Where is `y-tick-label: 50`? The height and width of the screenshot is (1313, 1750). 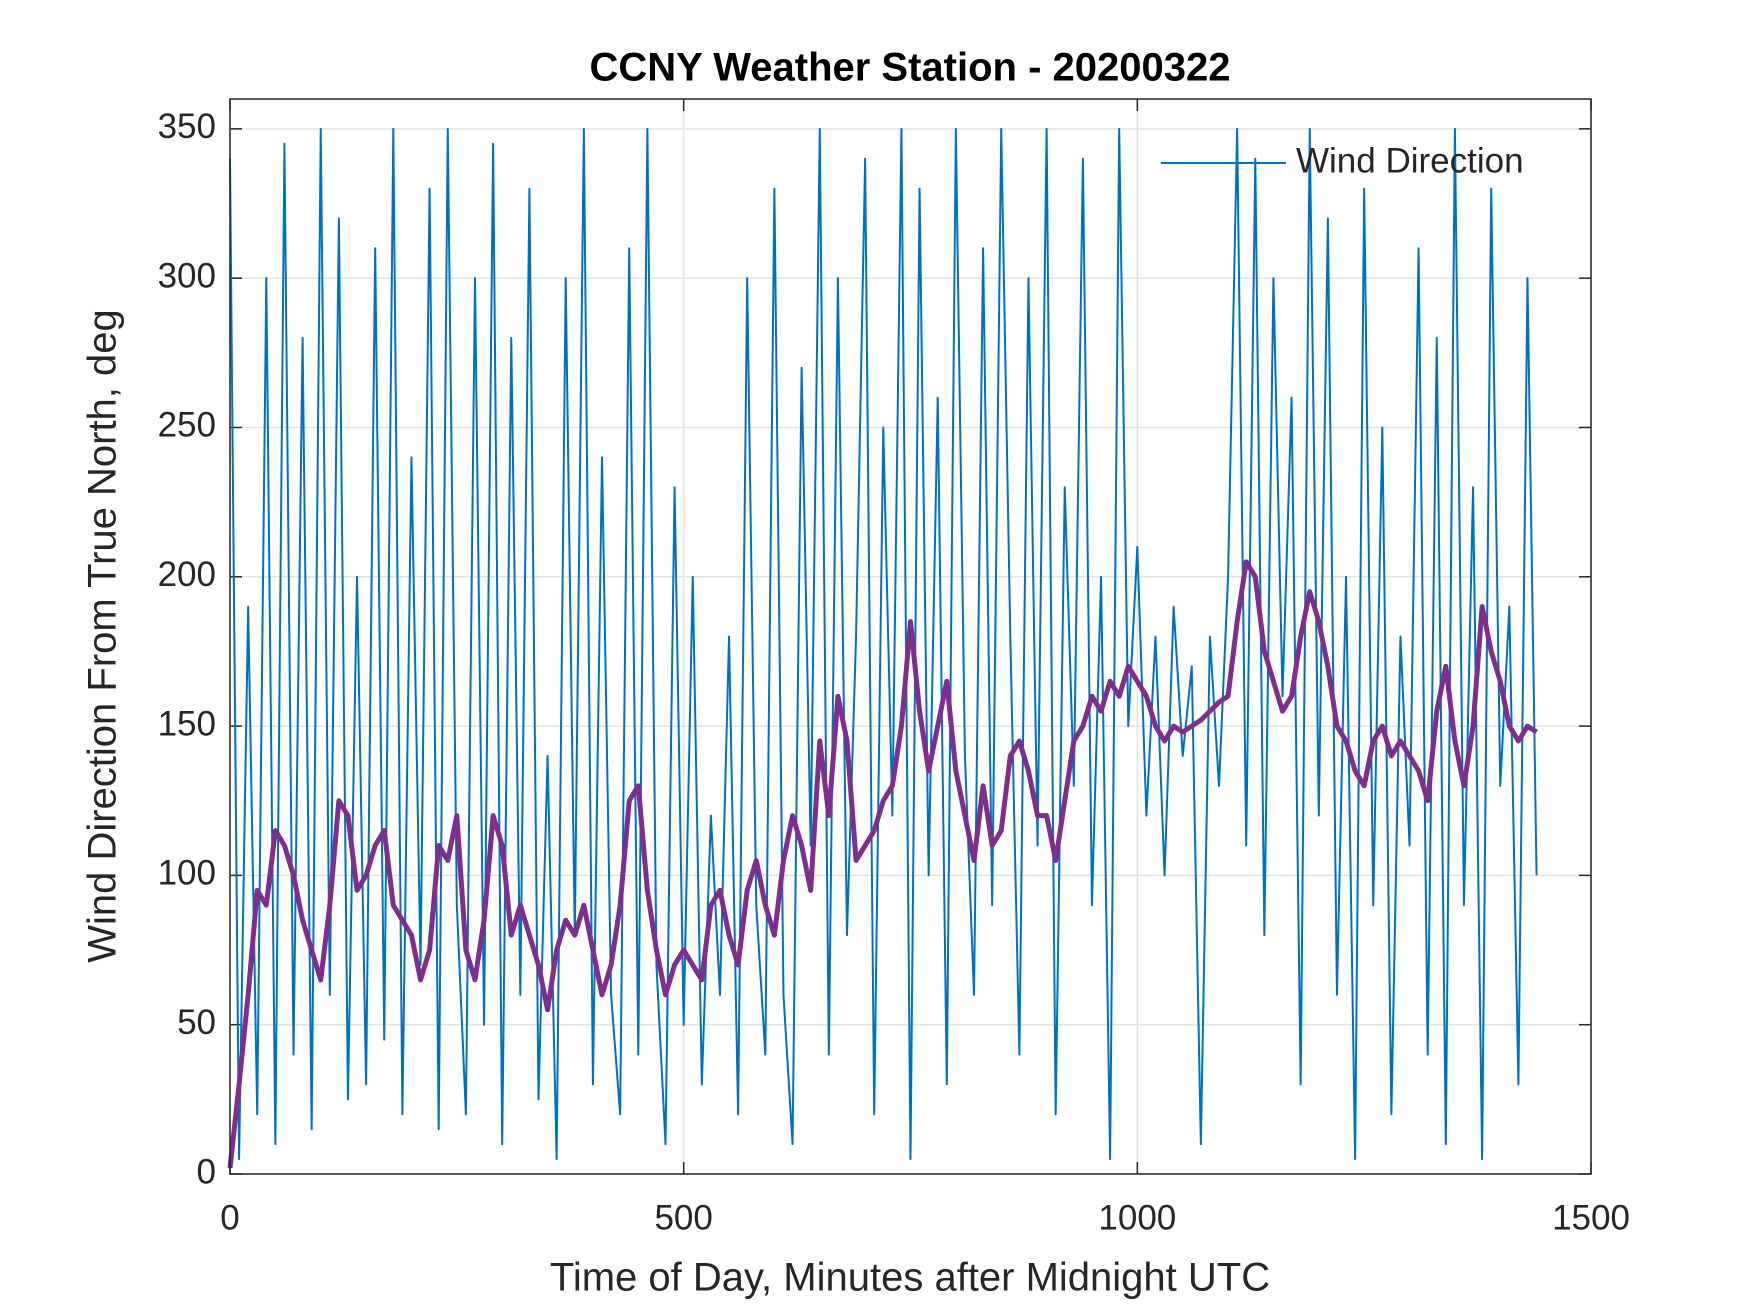
y-tick-label: 50 is located at coordinates (196, 1022).